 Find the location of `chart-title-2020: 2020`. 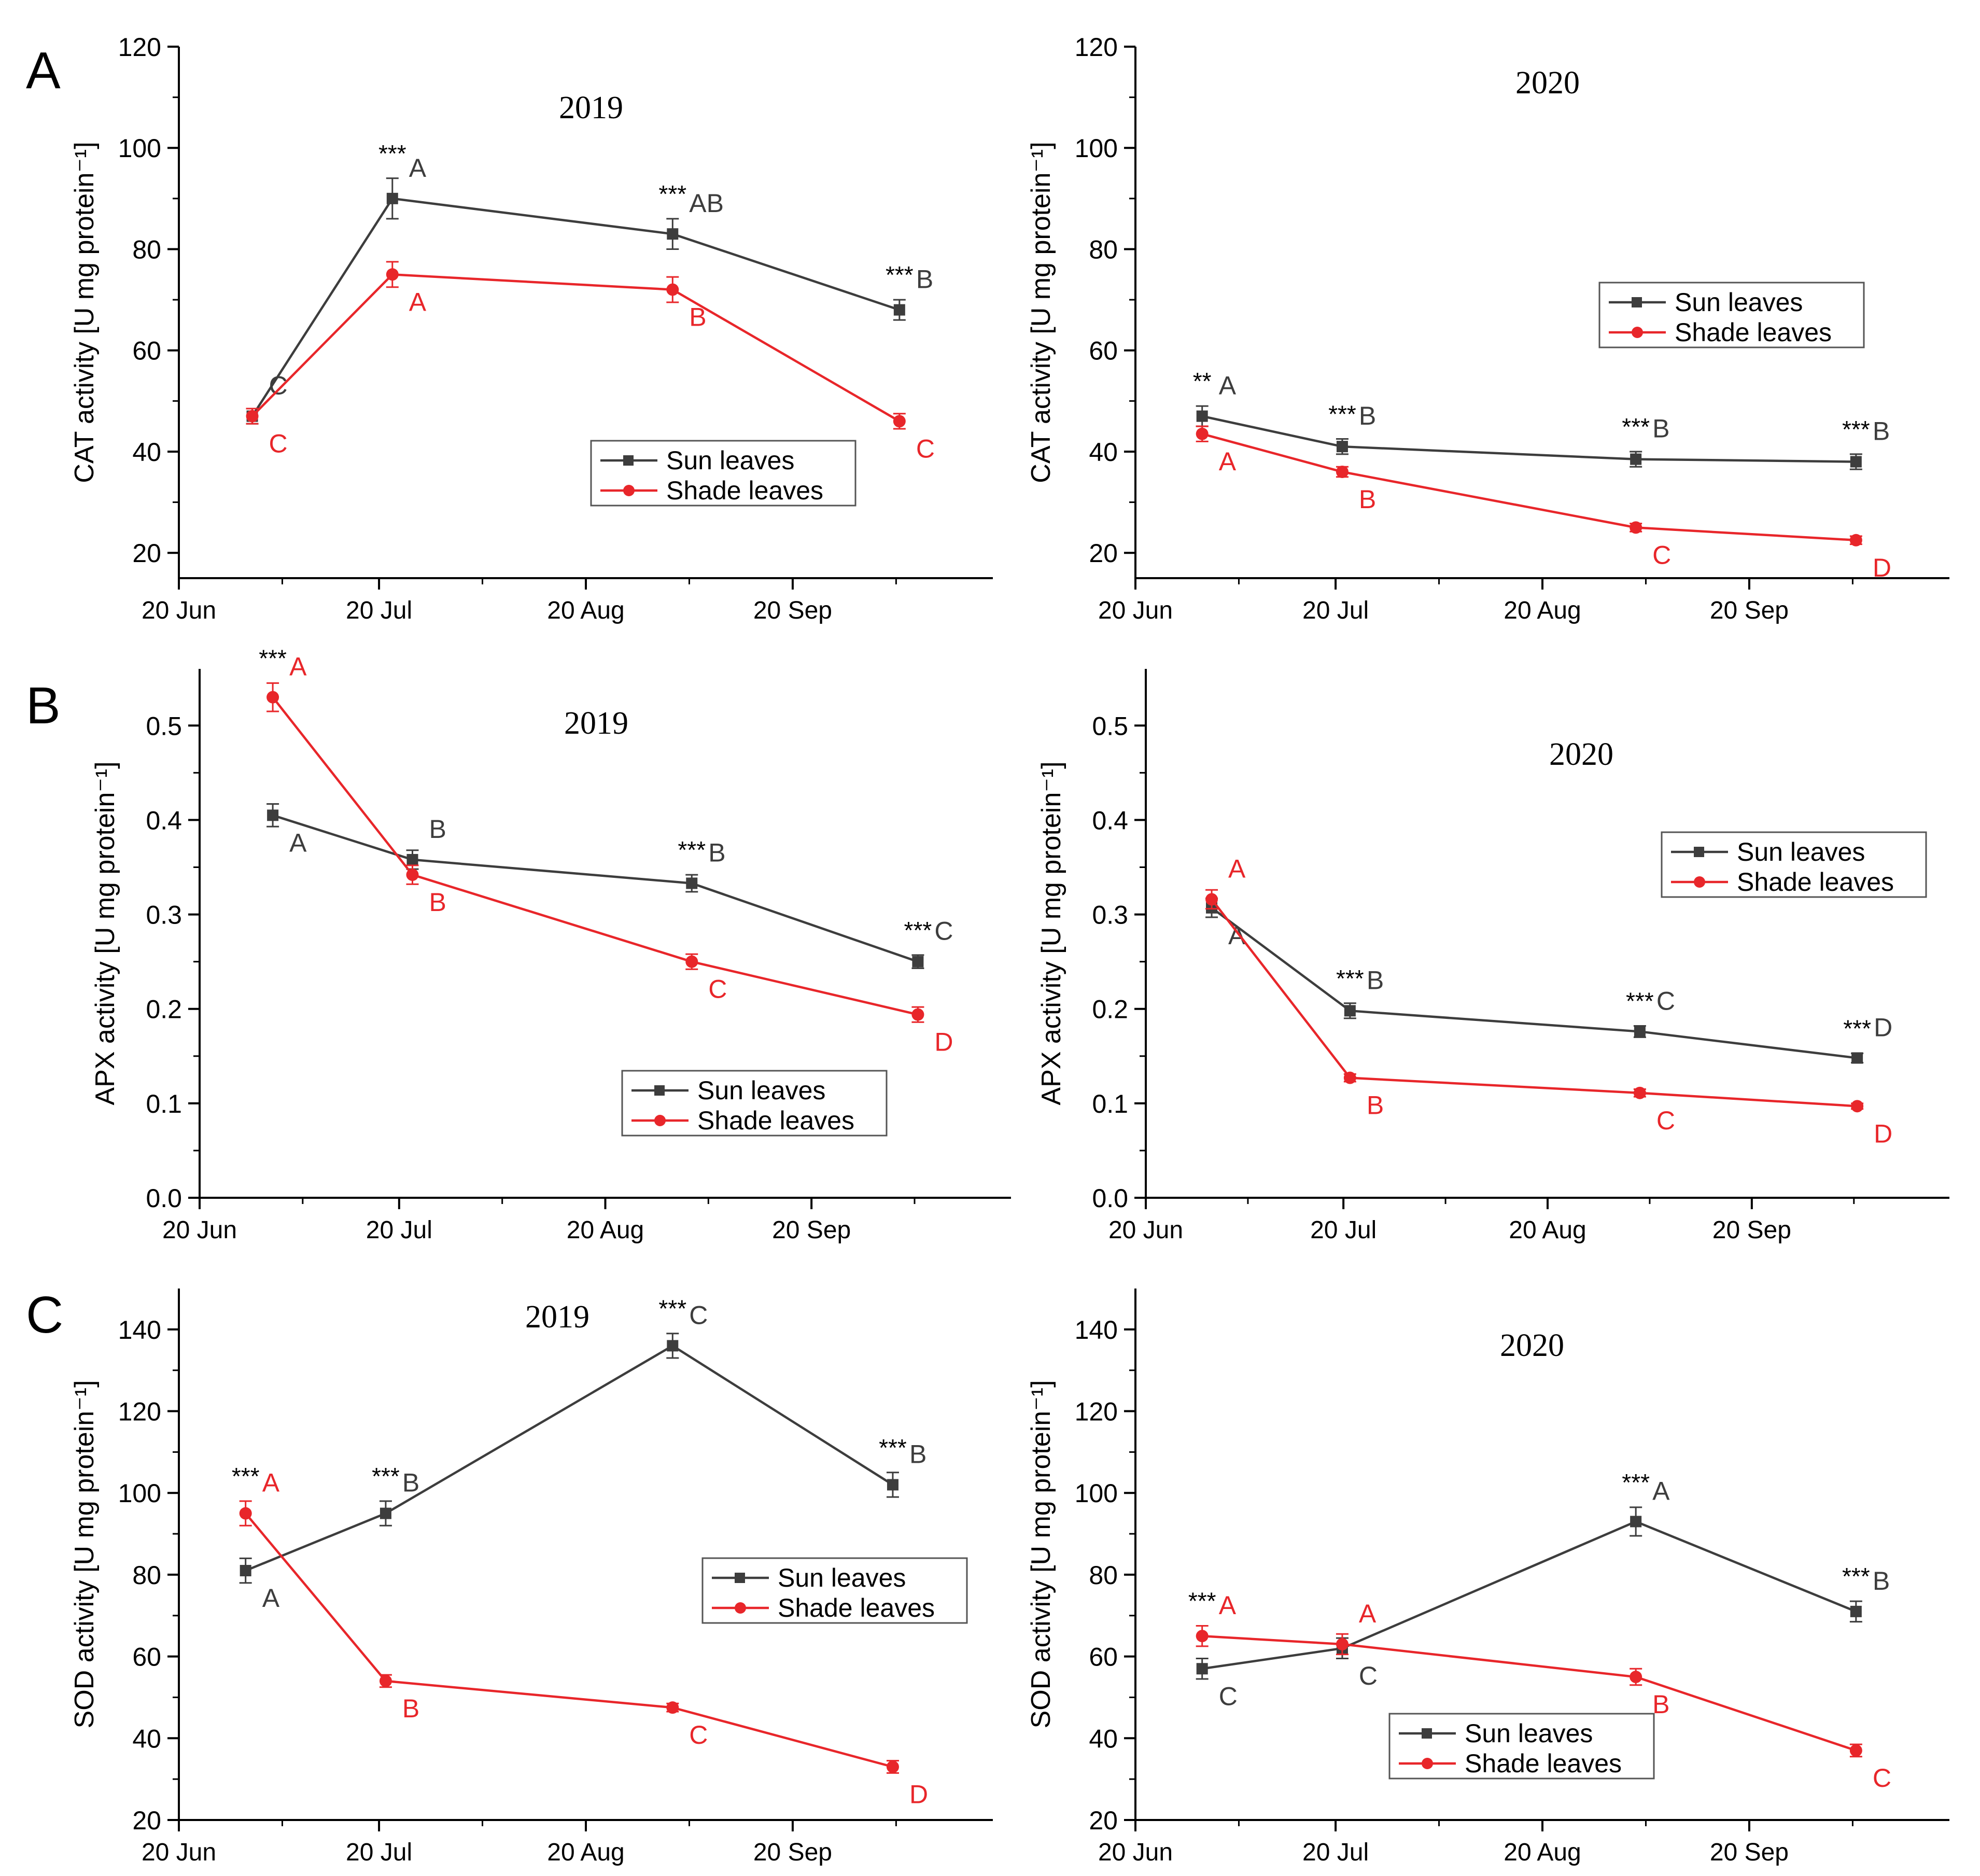

chart-title-2020: 2020 is located at coordinates (1548, 83).